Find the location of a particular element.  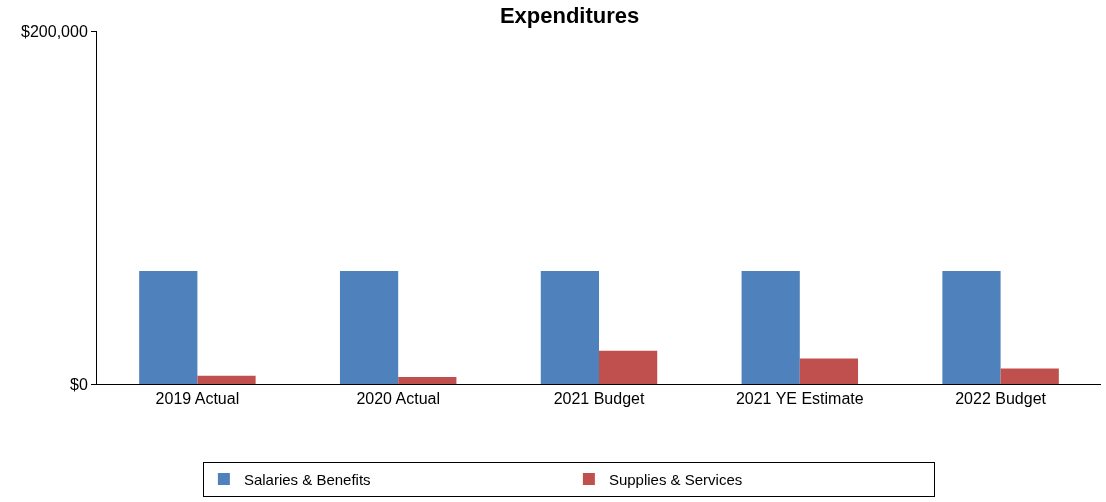

legend-label: Supplies & Services is located at coordinates (675, 479).